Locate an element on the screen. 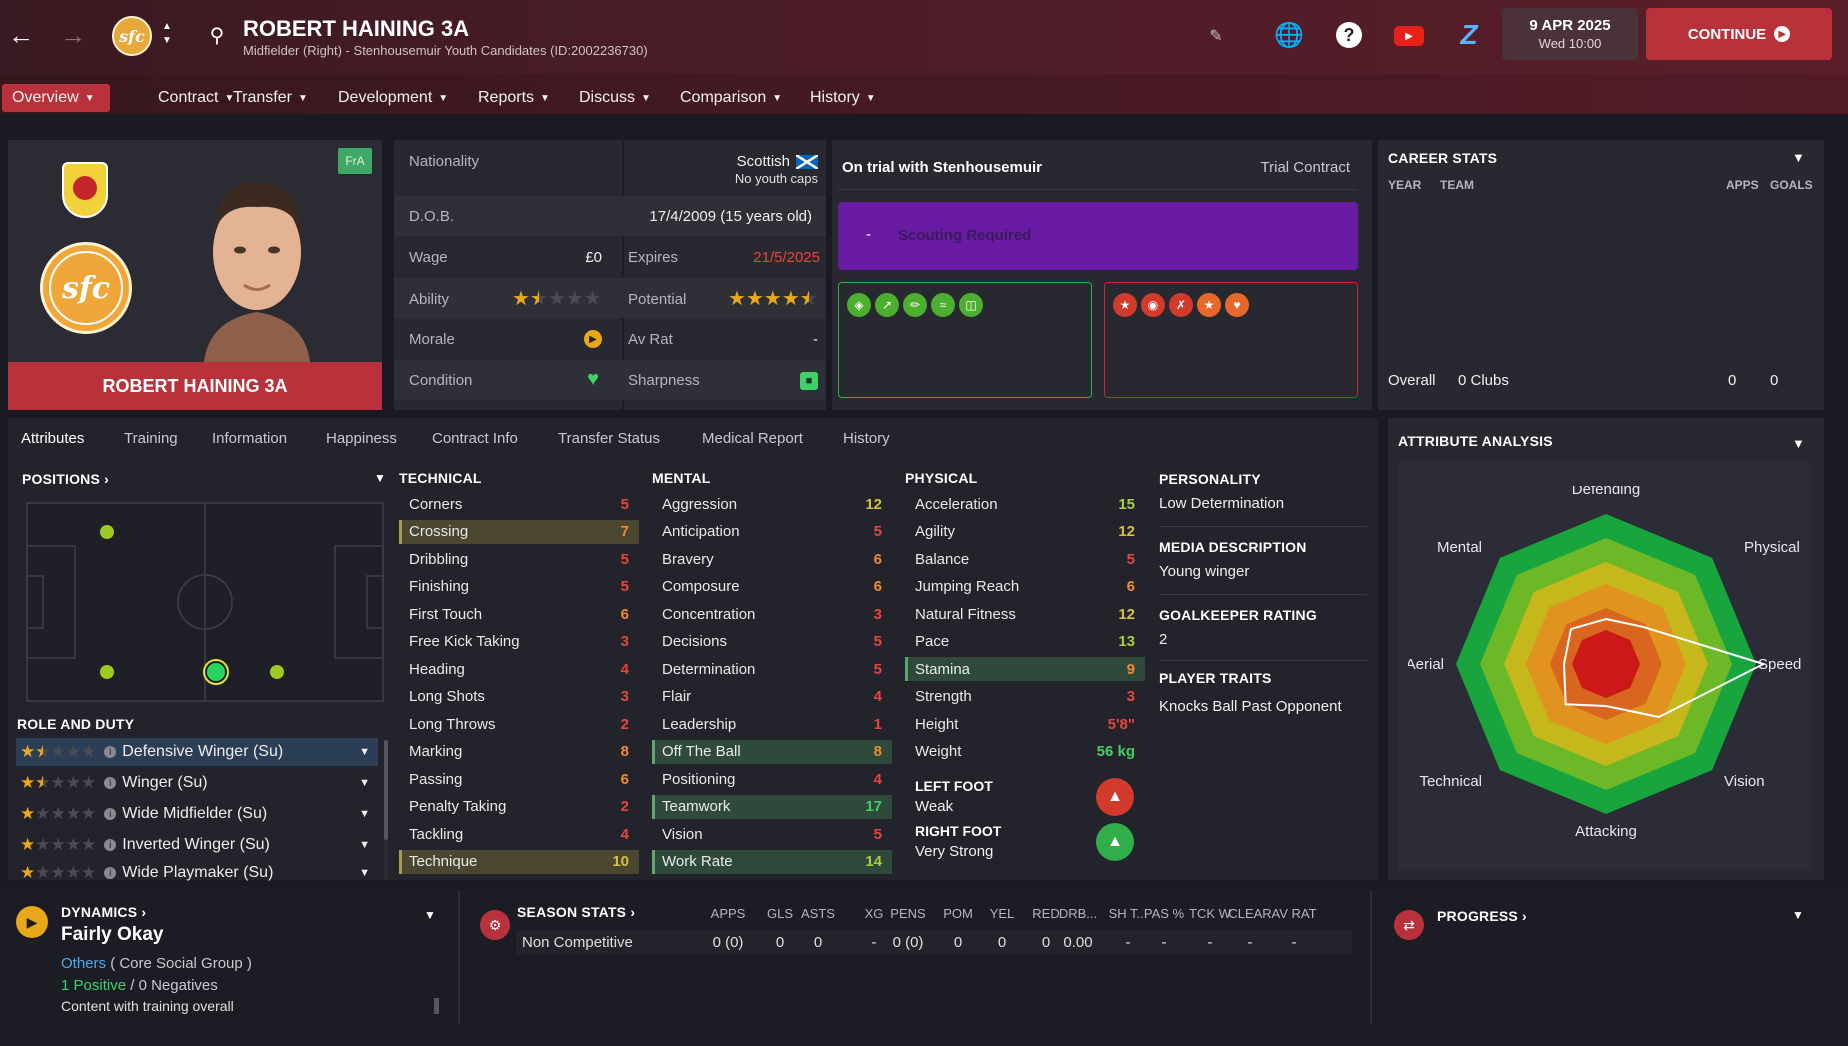 The width and height of the screenshot is (1848, 1046). roles-scrollbar is located at coordinates (386, 810).